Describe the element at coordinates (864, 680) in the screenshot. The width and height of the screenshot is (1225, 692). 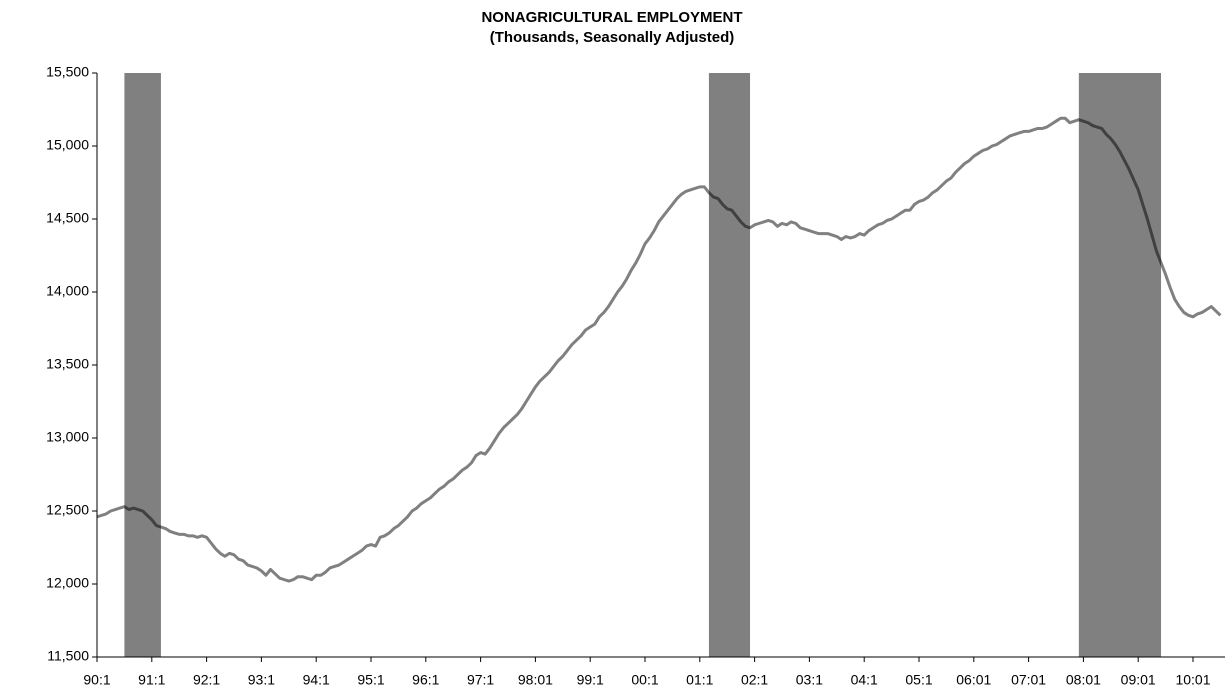
I see `x-tick-label: 04:1` at that location.